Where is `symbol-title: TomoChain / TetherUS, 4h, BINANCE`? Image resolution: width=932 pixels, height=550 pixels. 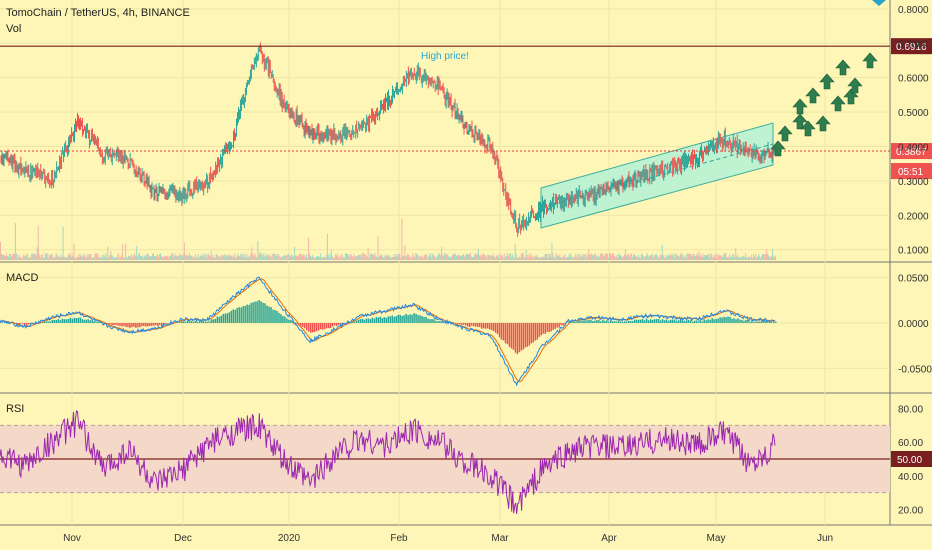 symbol-title: TomoChain / TetherUS, 4h, BINANCE is located at coordinates (98, 13).